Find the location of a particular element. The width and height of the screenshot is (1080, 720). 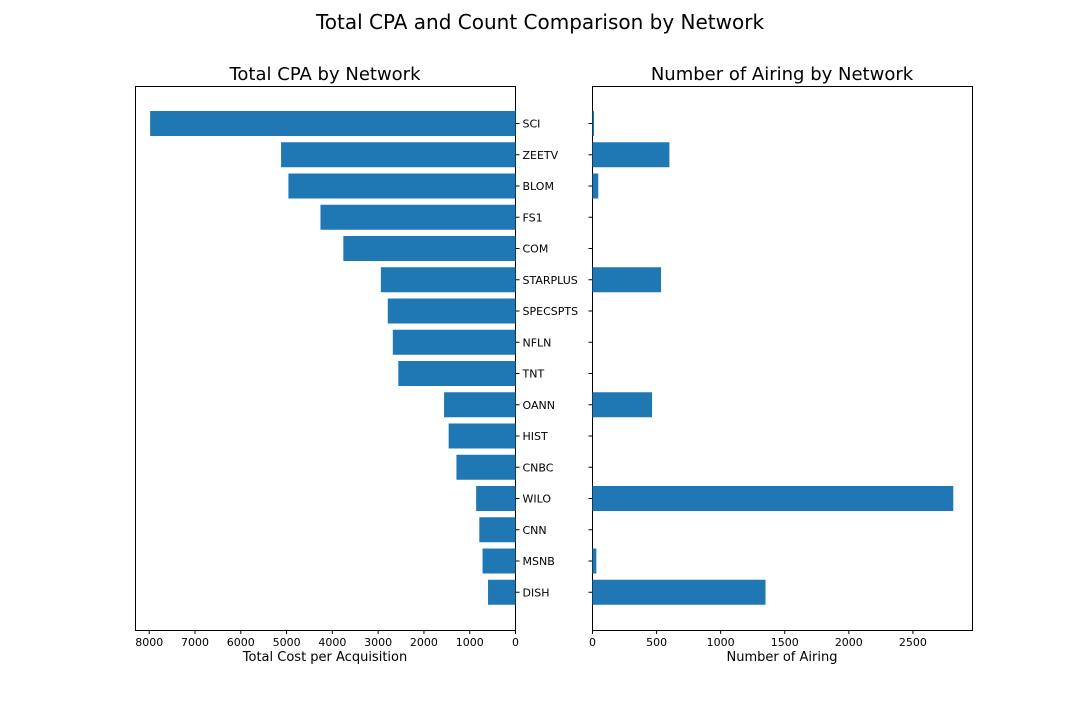

cpa-x-axis-label: Total Cost per Acquisition is located at coordinates (324, 657).